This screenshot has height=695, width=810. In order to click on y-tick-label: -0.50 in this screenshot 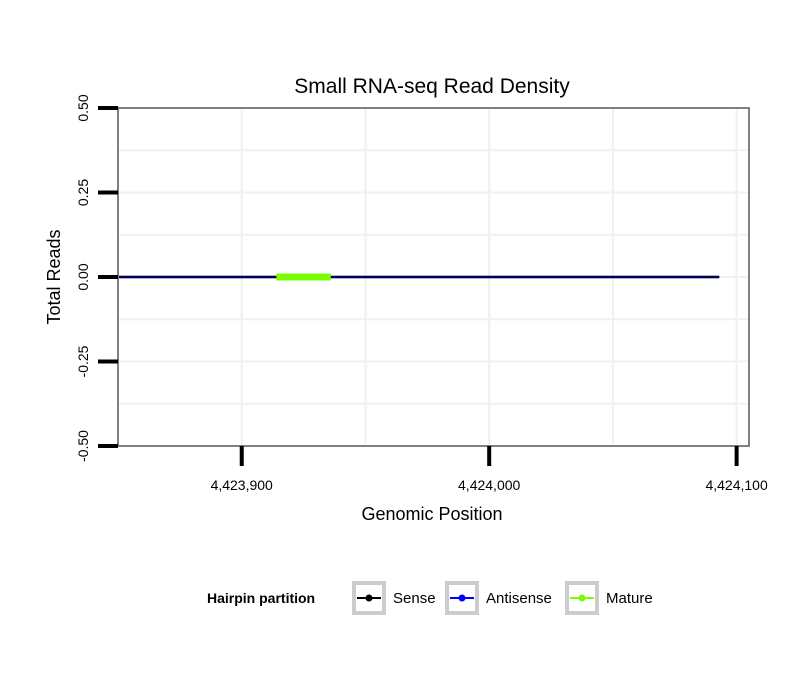, I will do `click(83, 446)`.